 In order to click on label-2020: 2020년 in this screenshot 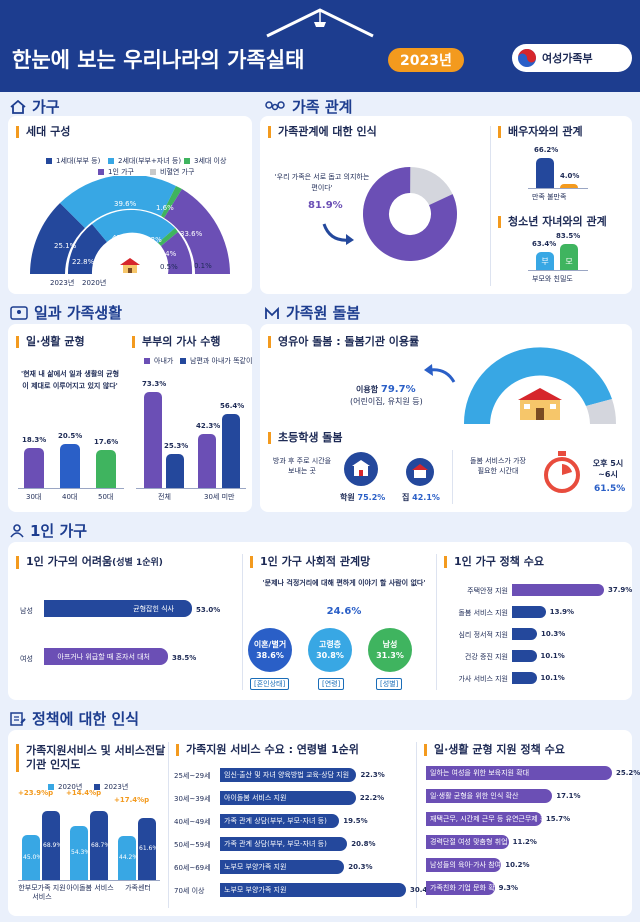, I will do `click(94, 283)`.